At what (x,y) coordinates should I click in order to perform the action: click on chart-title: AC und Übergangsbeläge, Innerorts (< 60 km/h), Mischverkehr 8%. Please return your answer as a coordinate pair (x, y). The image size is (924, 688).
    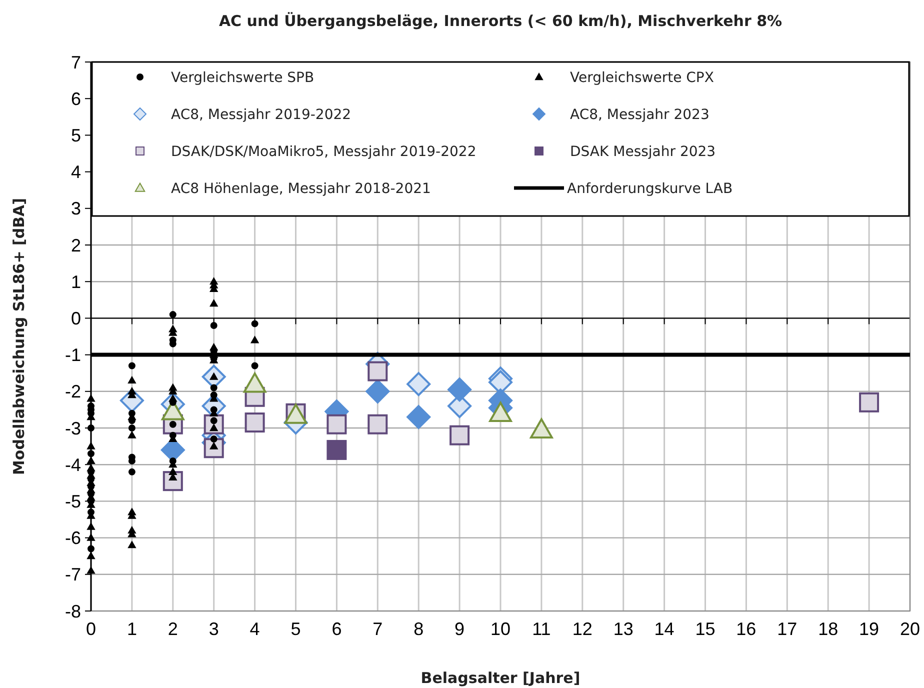
    Looking at the image, I should click on (500, 21).